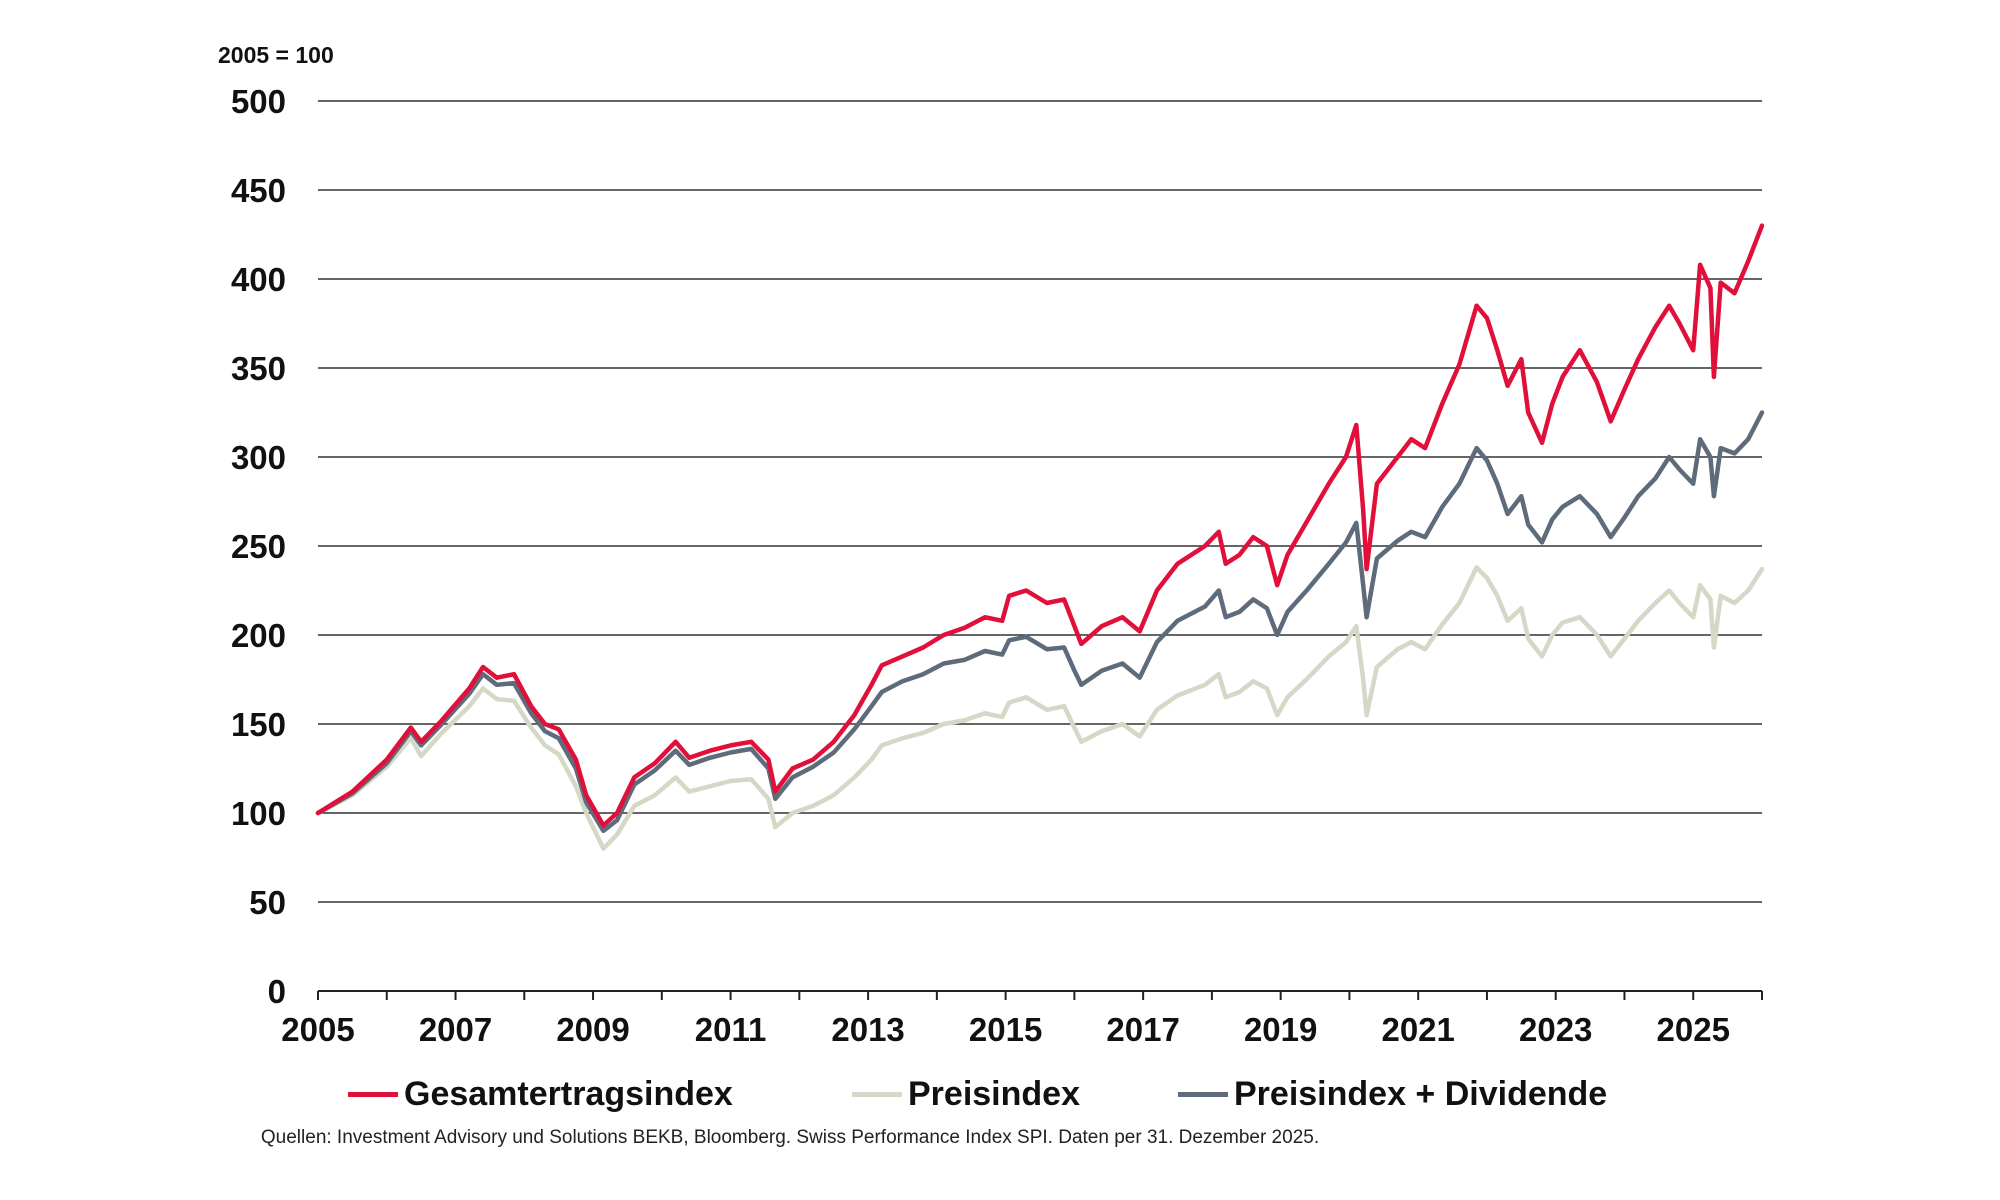 The image size is (2000, 1200). What do you see at coordinates (258, 368) in the screenshot?
I see `y-tick-label: 350` at bounding box center [258, 368].